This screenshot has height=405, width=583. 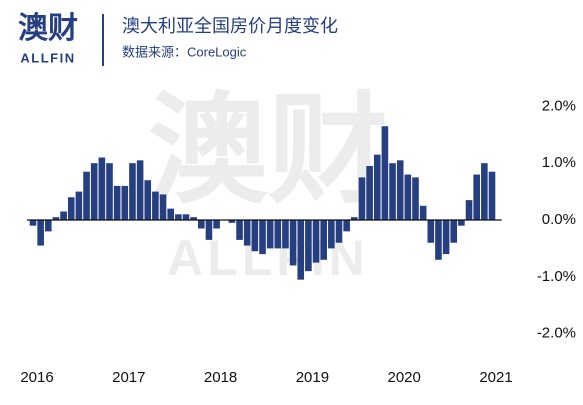 I want to click on logo-cn: 澳财, so click(x=48, y=28).